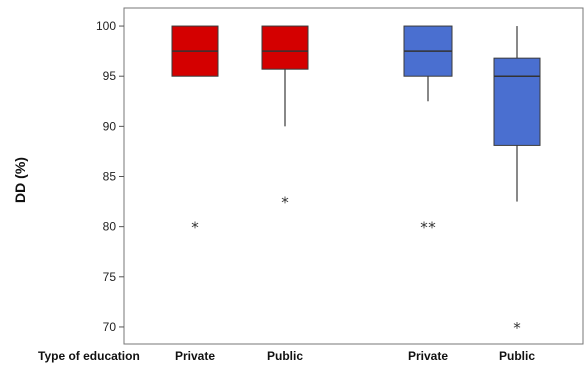  What do you see at coordinates (20, 180) in the screenshot?
I see `y-axis-title: DD (%)` at bounding box center [20, 180].